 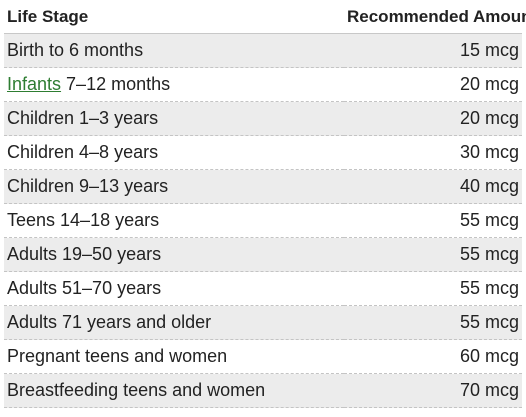 I want to click on table-row: Children 9–13 years 40 mcg, so click(x=263, y=186).